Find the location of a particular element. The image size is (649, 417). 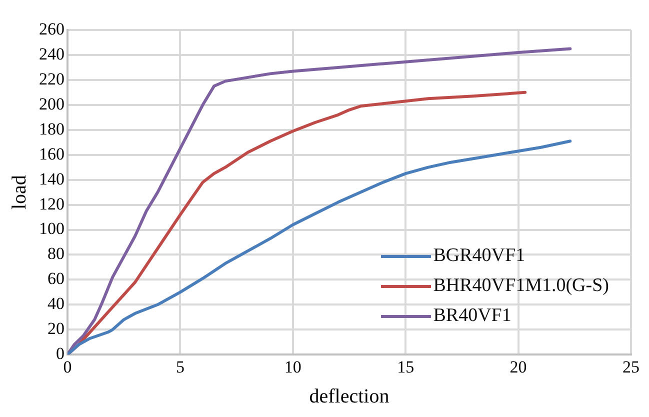

legend-label: BHR40VF1M1.0(G-S) is located at coordinates (521, 286).